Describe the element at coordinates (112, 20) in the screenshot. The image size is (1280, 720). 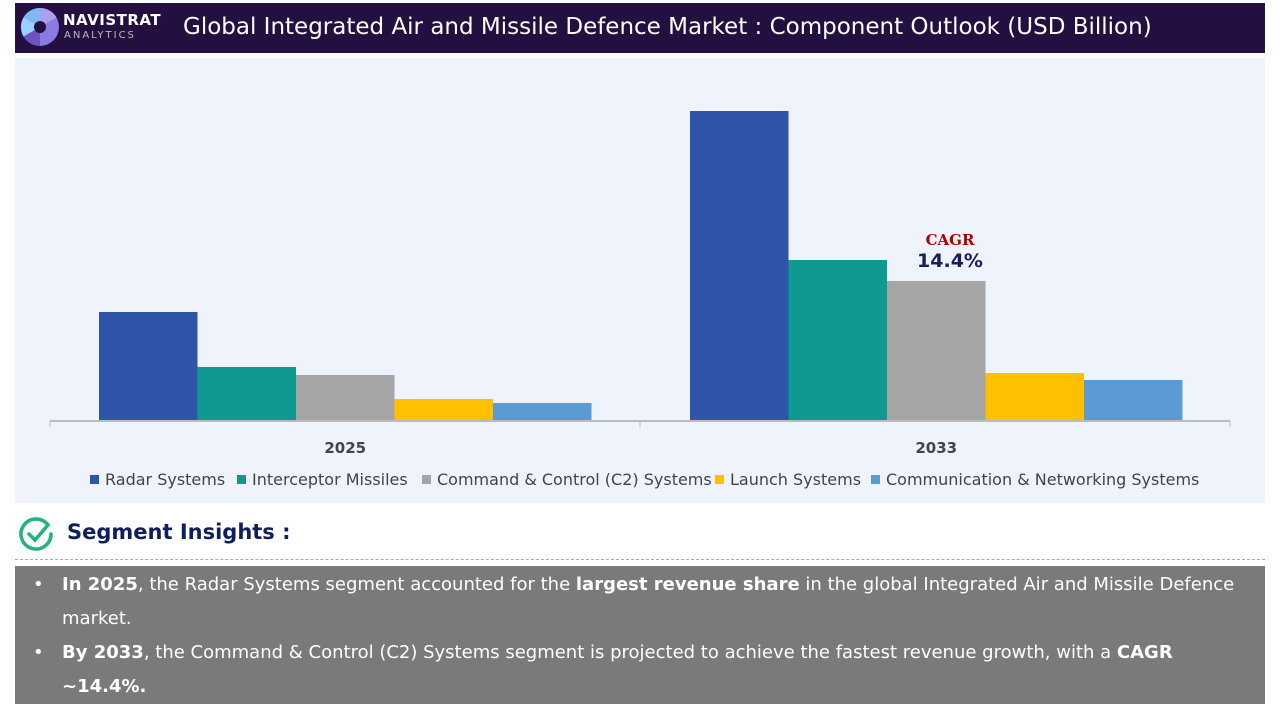
I see `logo-text: NAVISTRAT` at that location.